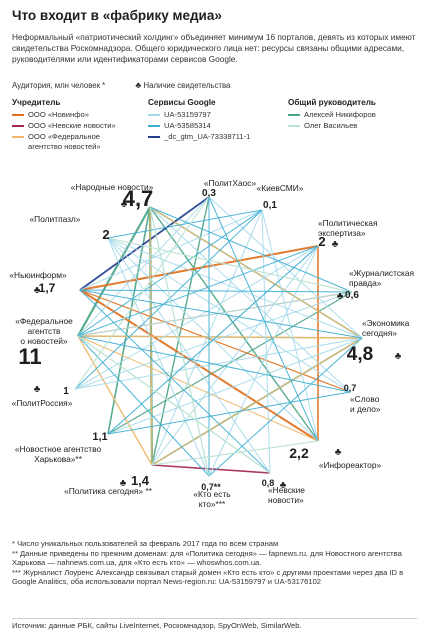 This screenshot has width=429, height=640. I want to click on legend-item: ООО «Невские новости», so click(64, 126).